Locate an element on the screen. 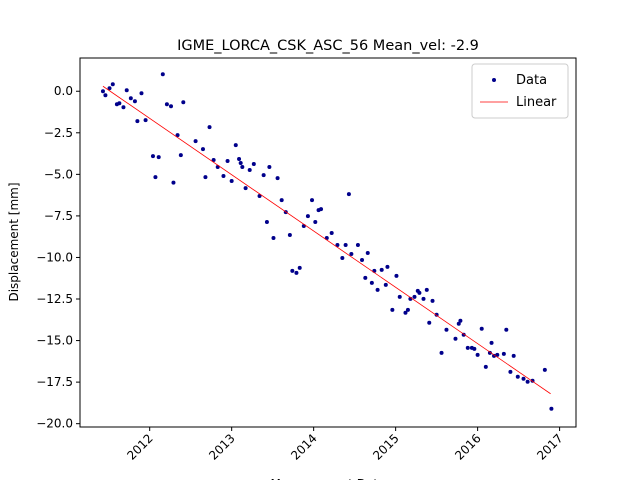 This screenshot has height=480, width=640. y-tick-label: −20.0 is located at coordinates (54, 424).